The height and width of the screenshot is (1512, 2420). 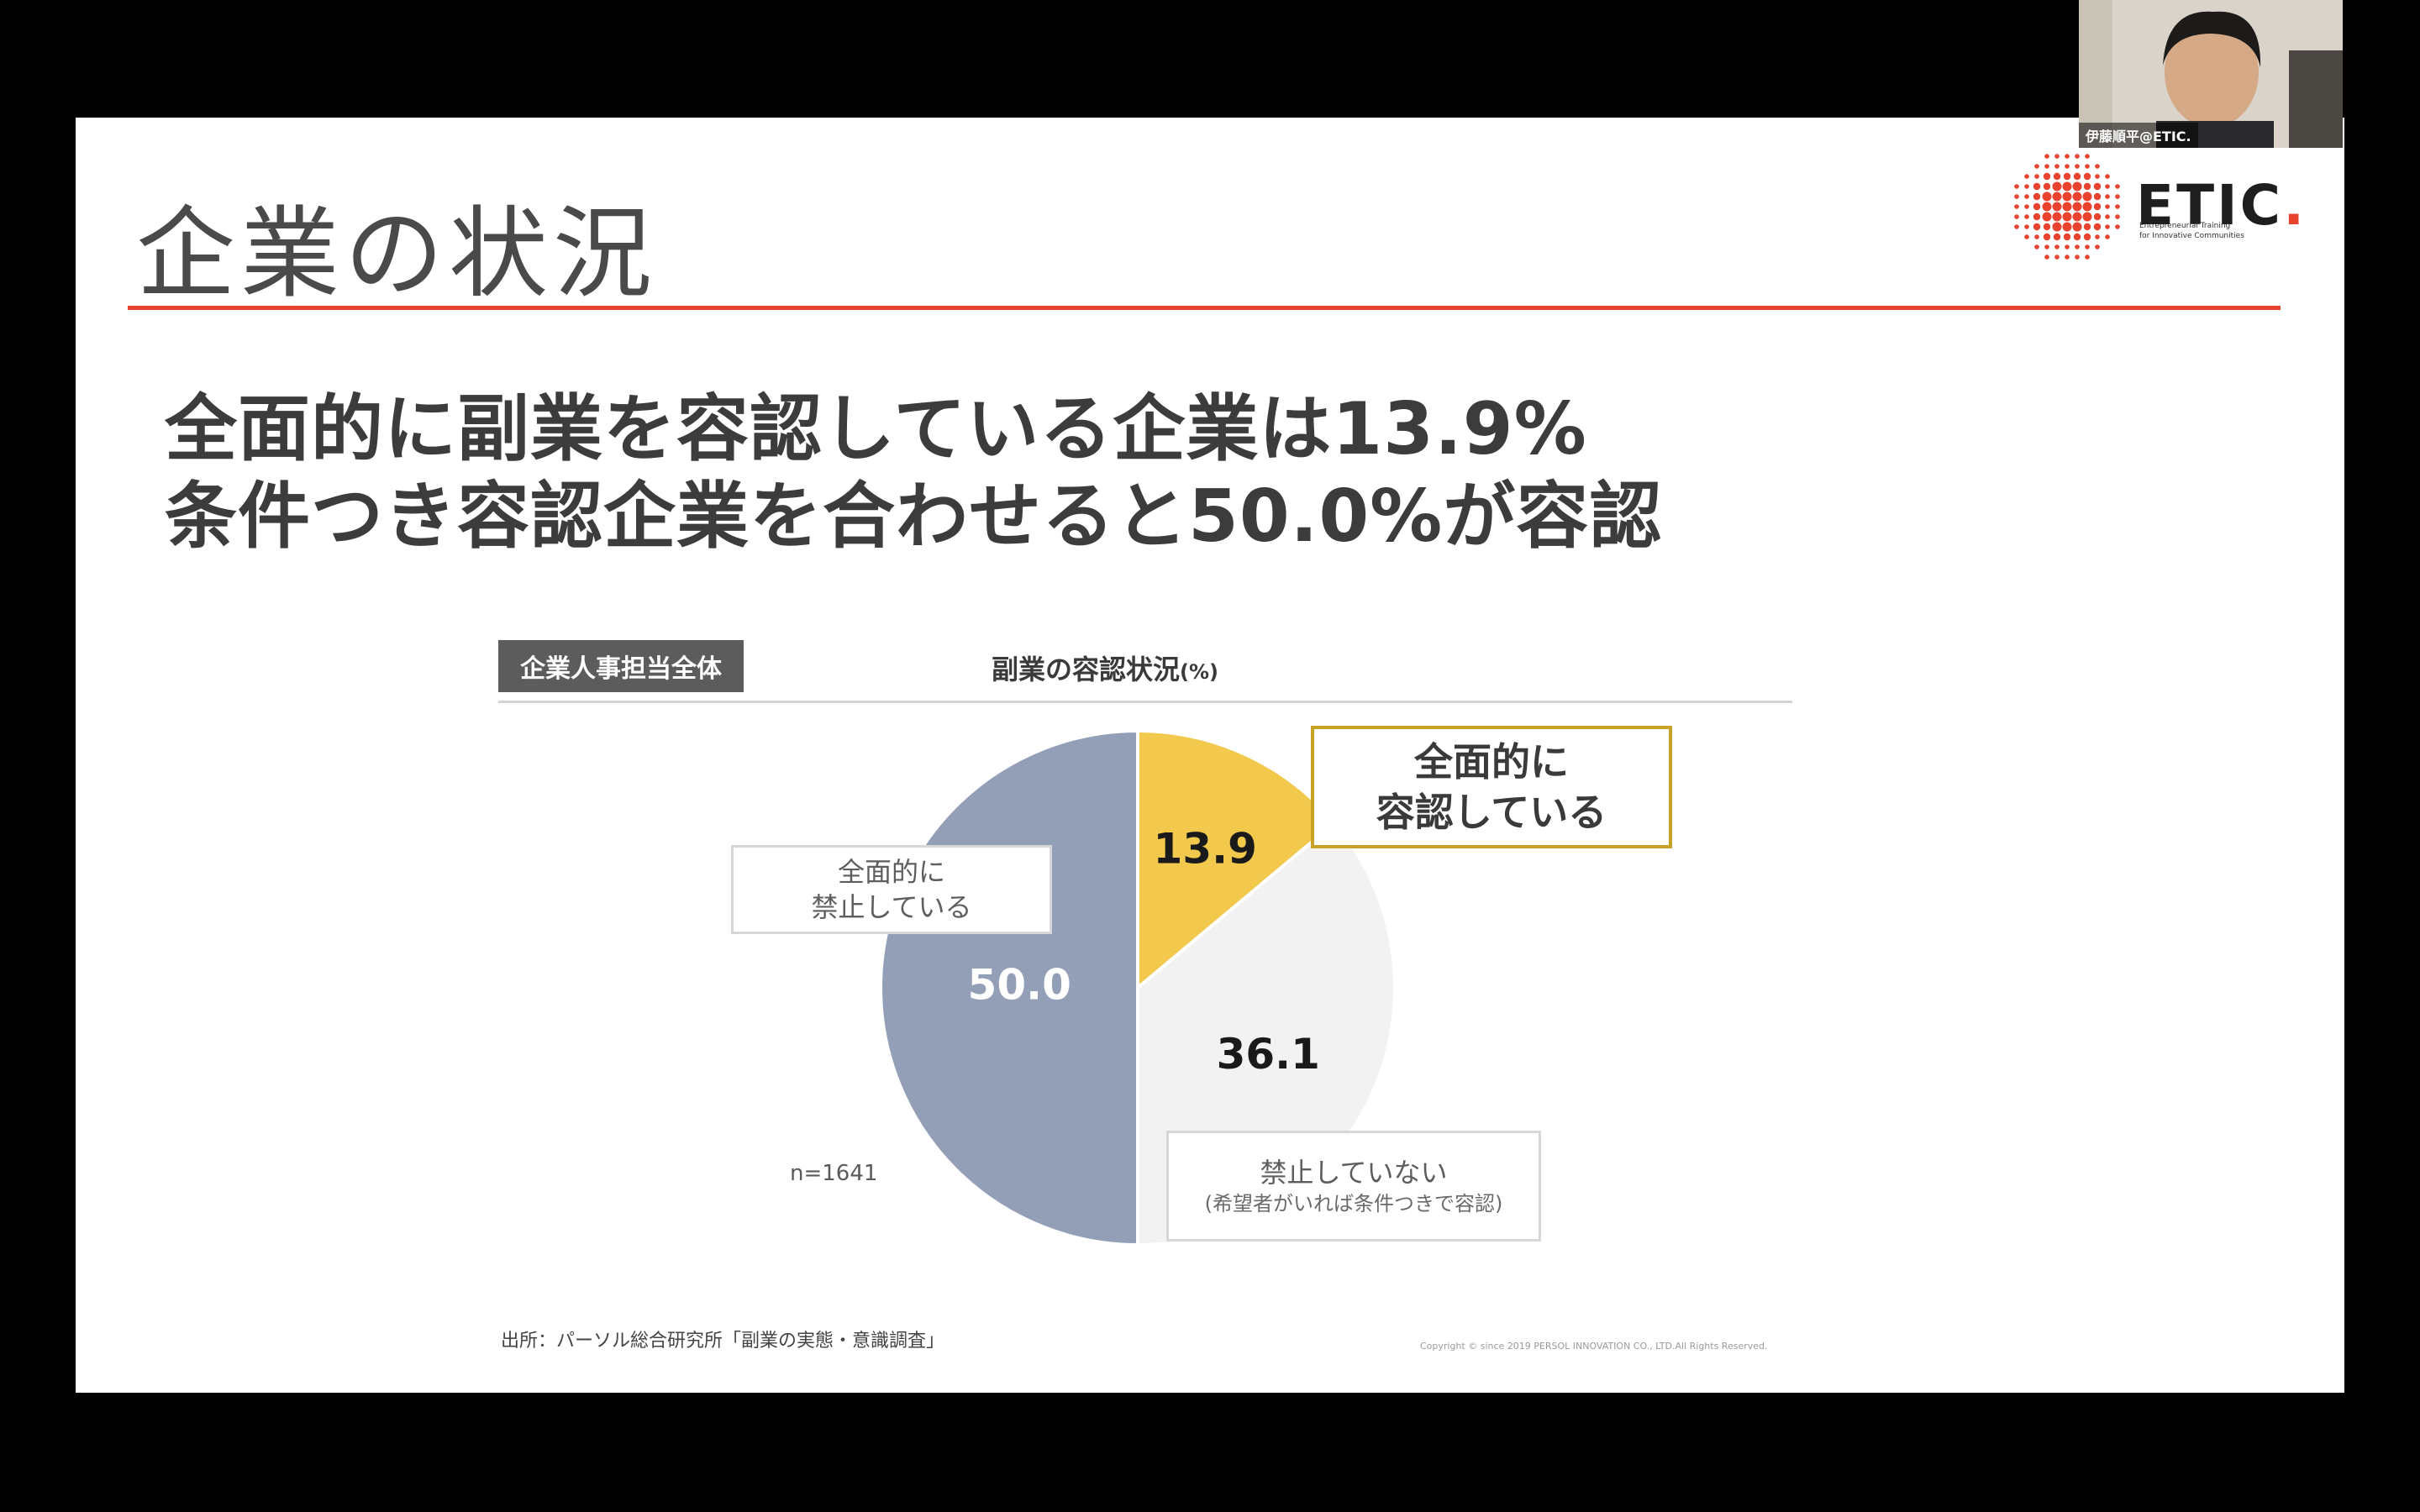 I want to click on participant-name-label: 伊藤順平@ETIC., so click(x=2139, y=135).